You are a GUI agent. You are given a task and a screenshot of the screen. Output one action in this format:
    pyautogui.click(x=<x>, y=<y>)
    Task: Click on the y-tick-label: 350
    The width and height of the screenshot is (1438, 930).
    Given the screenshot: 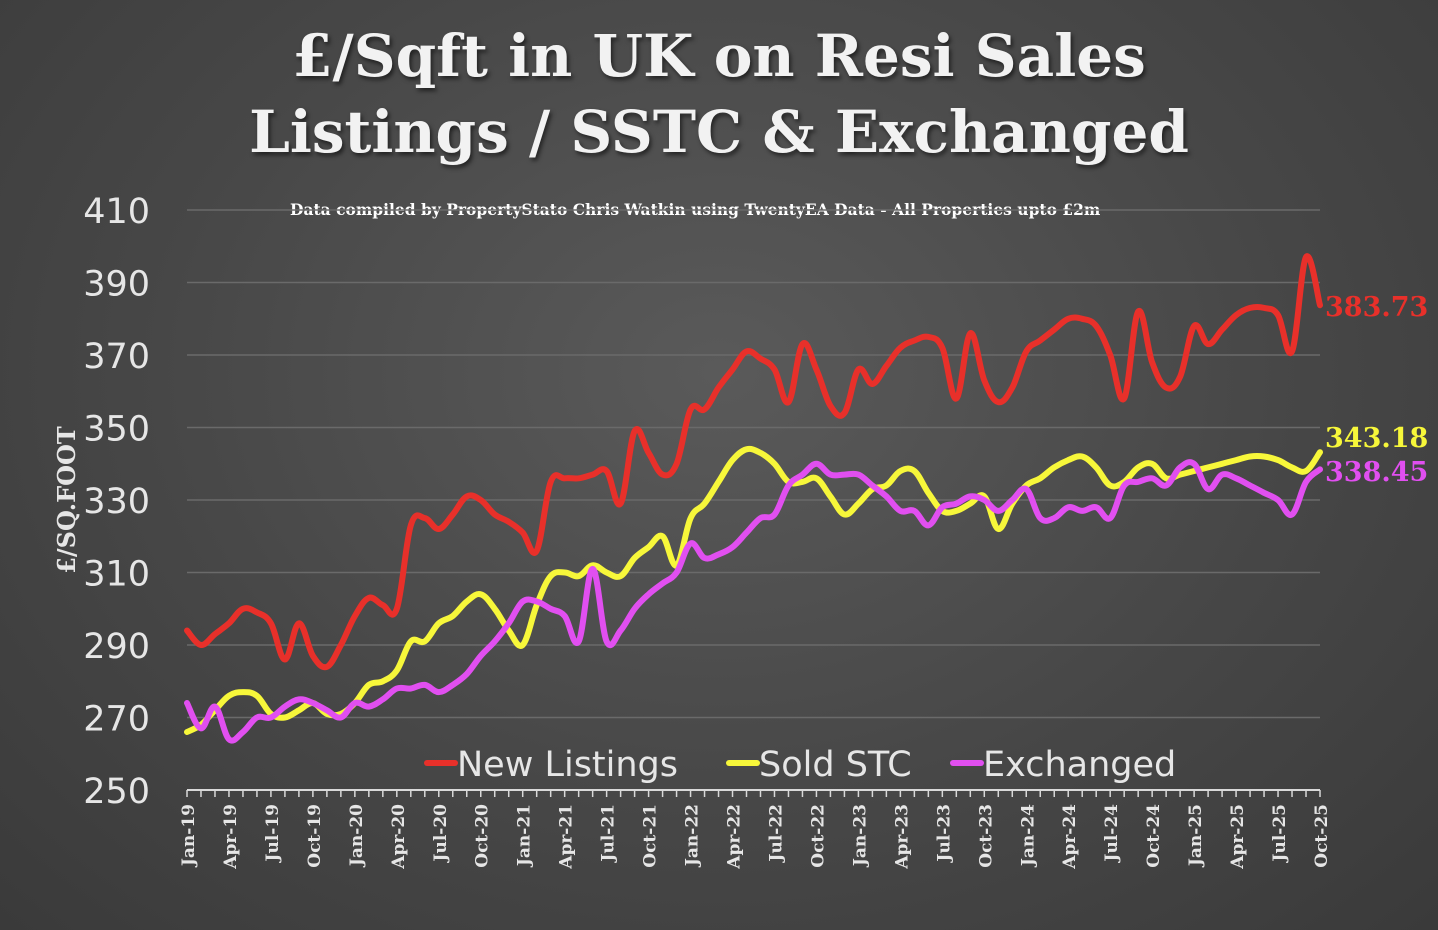 What is the action you would take?
    pyautogui.click(x=116, y=430)
    